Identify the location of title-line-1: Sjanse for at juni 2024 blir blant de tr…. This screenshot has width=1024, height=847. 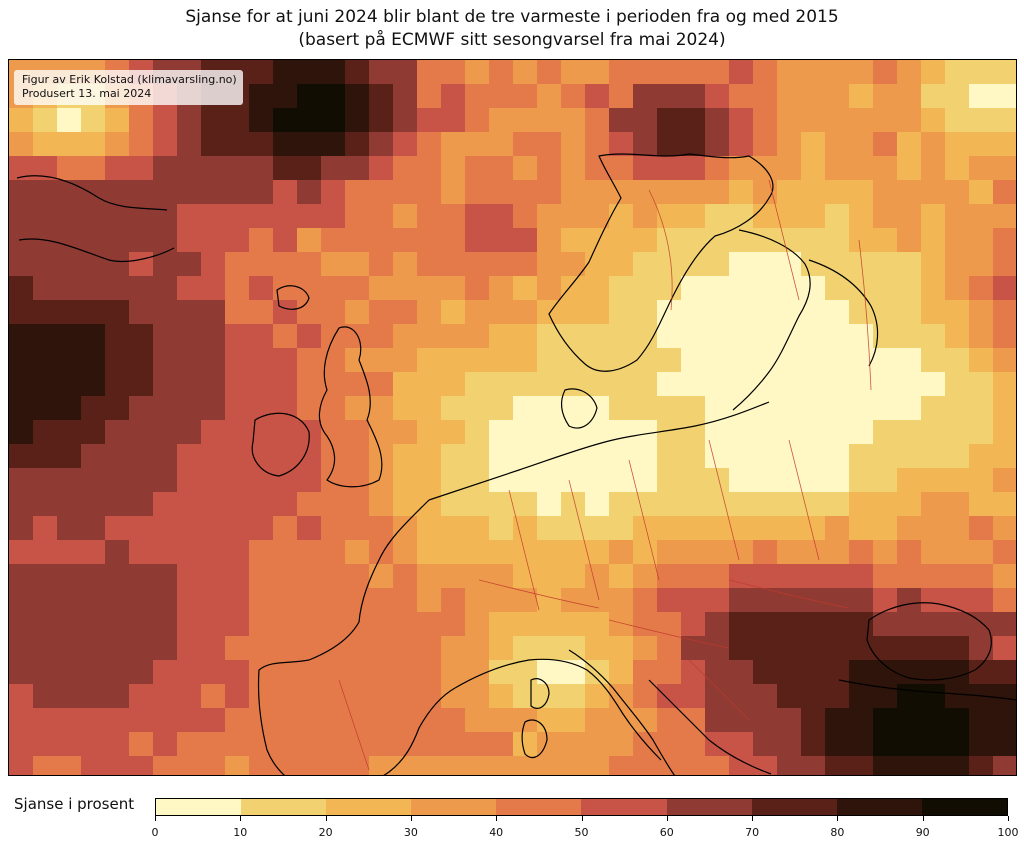
(512, 17).